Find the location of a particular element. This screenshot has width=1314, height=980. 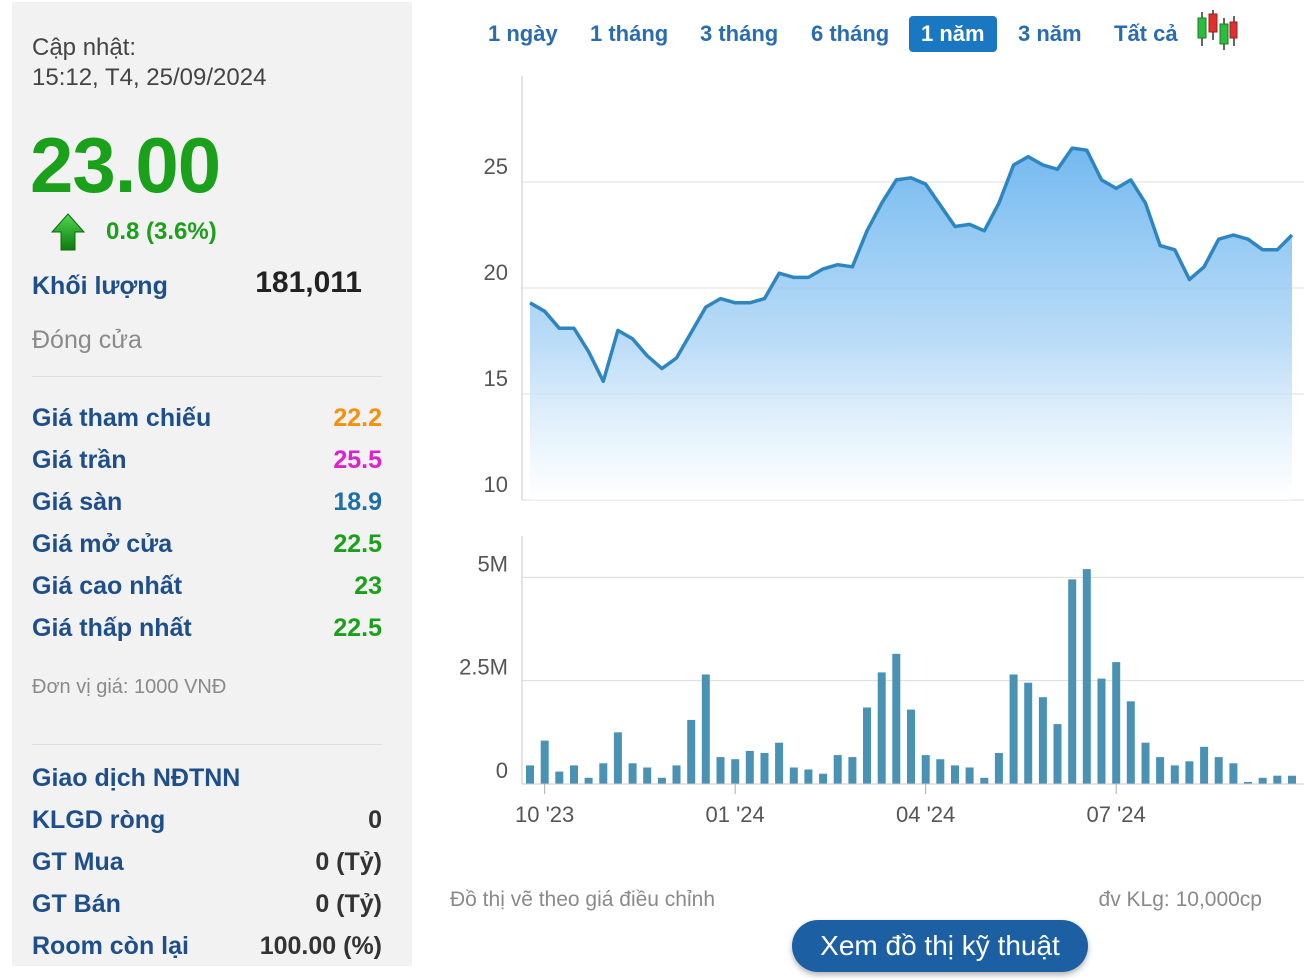

chart-adjusted-note: Đồ thị vẽ theo giá điều chỉnh is located at coordinates (583, 899).